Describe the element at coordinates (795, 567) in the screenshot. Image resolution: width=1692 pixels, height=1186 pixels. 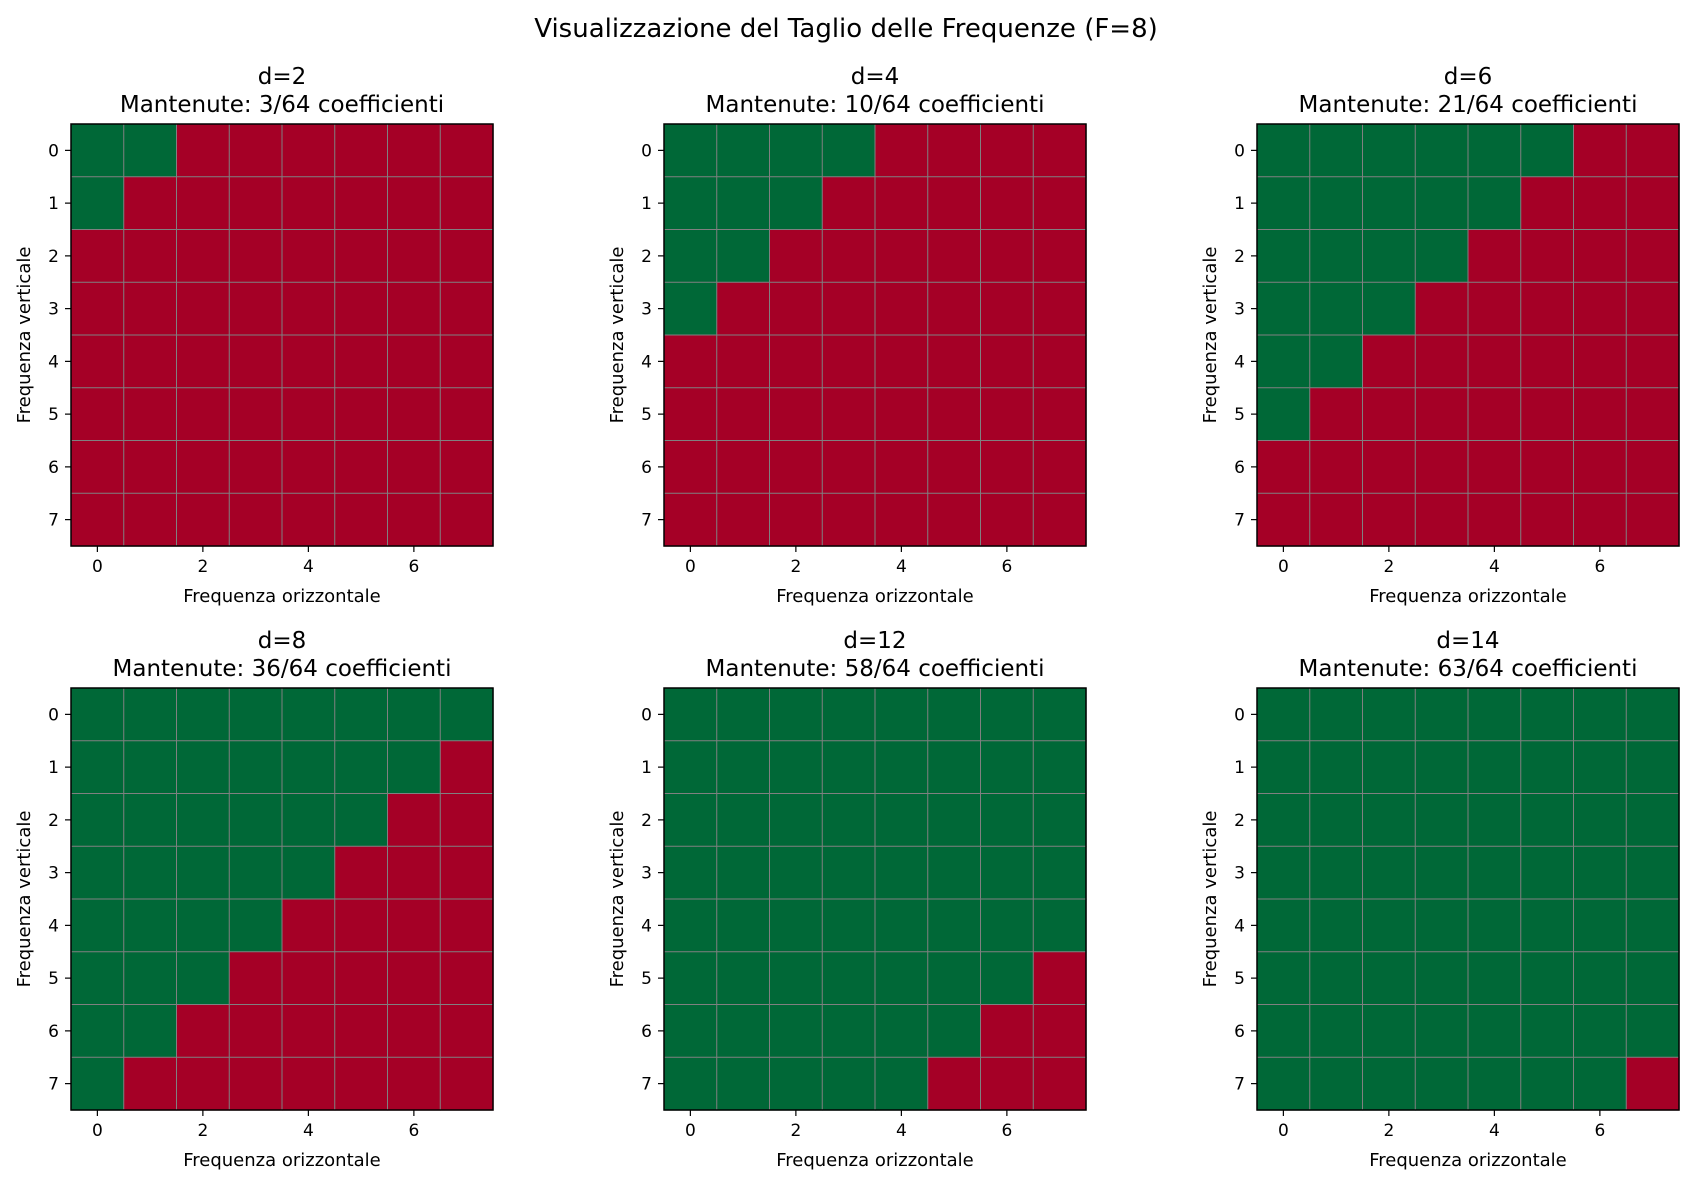
I see `x-tick-label: 2` at that location.